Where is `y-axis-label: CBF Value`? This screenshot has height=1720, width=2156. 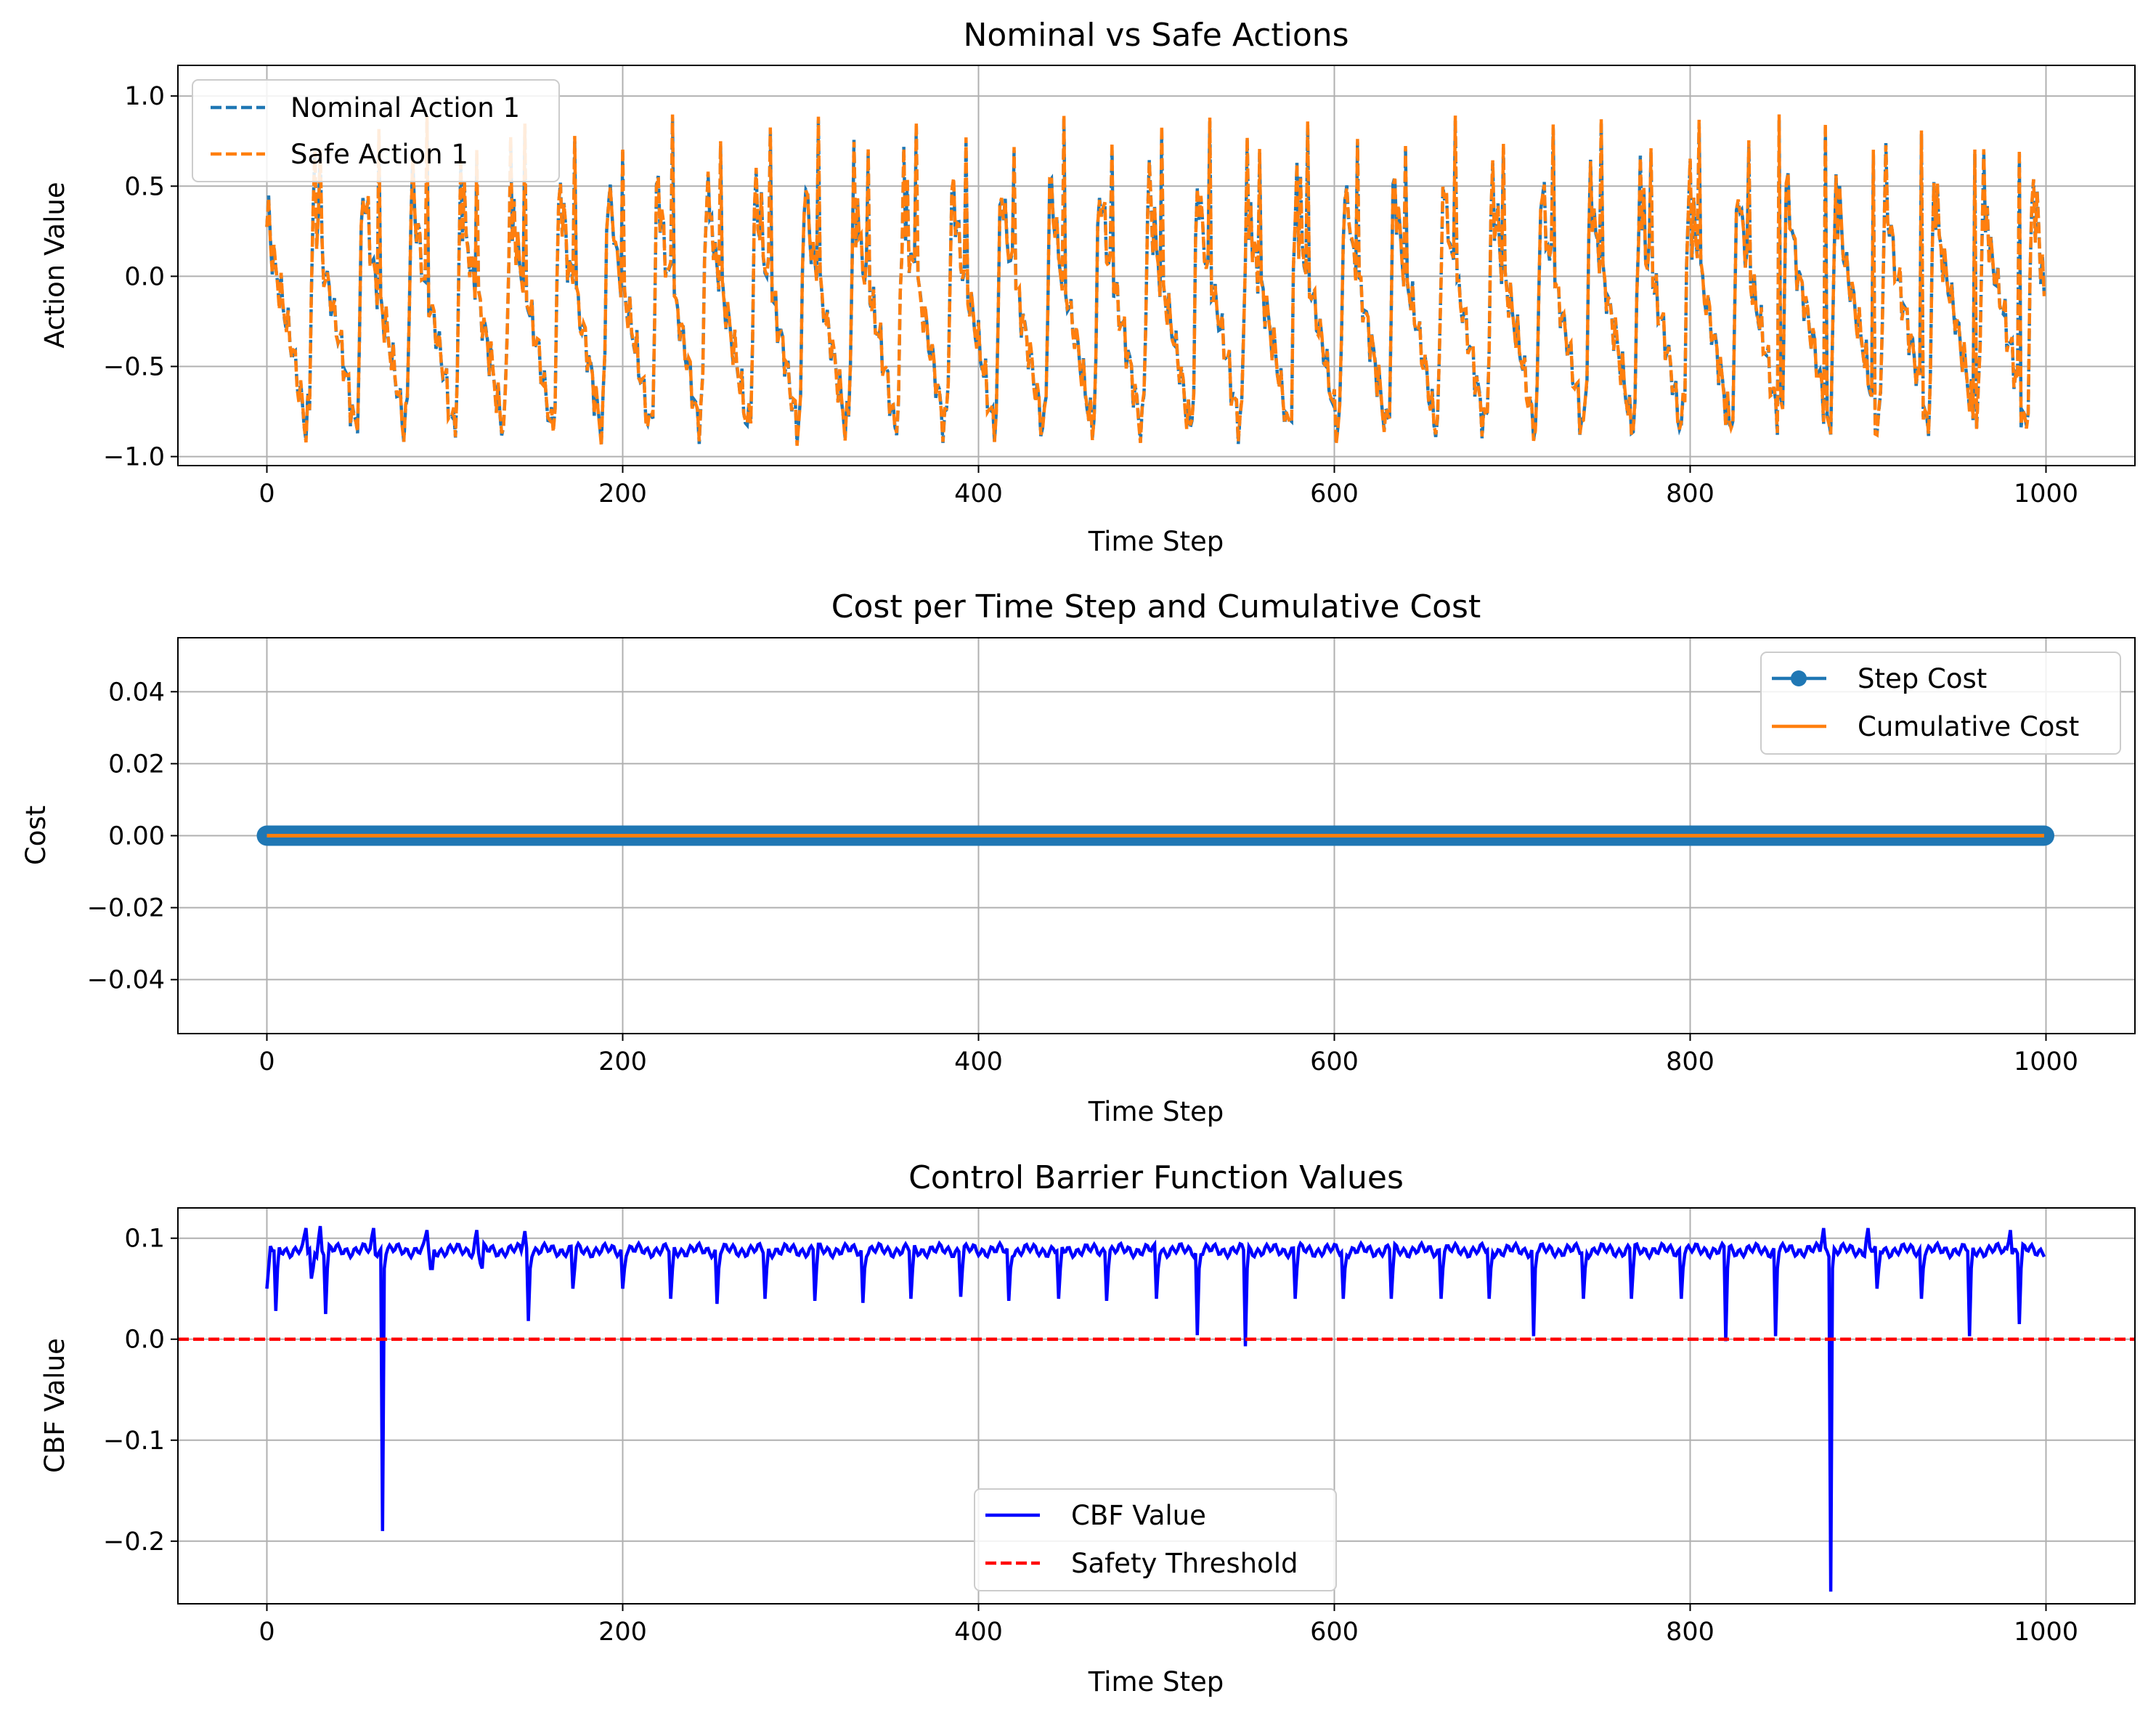 y-axis-label: CBF Value is located at coordinates (54, 1405).